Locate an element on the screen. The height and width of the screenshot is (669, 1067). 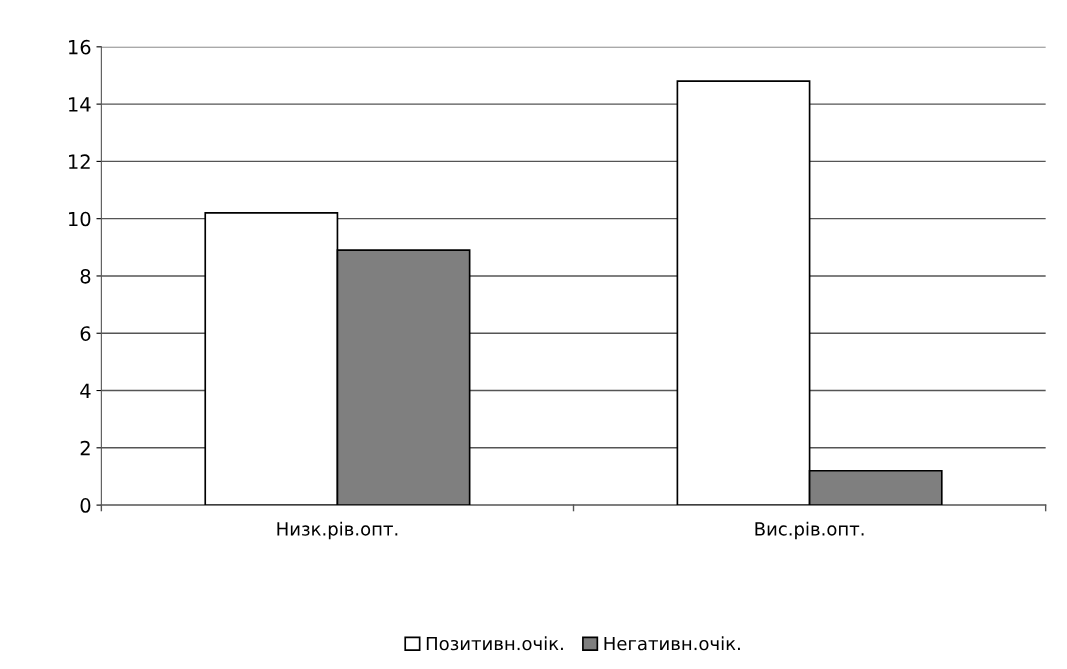
legend-label: Позитивн.очік. is located at coordinates (494, 643).